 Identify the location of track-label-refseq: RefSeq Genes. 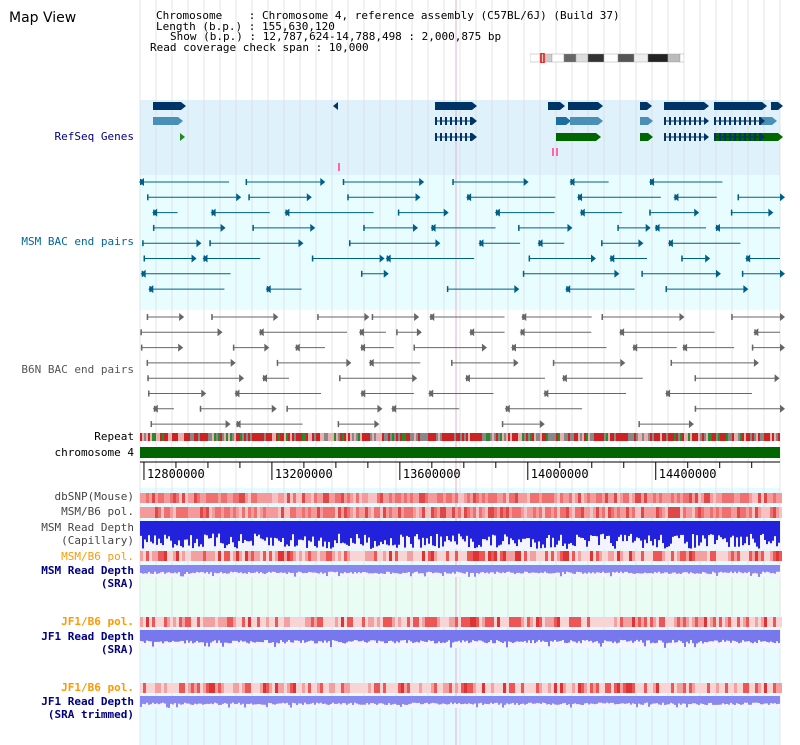
(94, 136).